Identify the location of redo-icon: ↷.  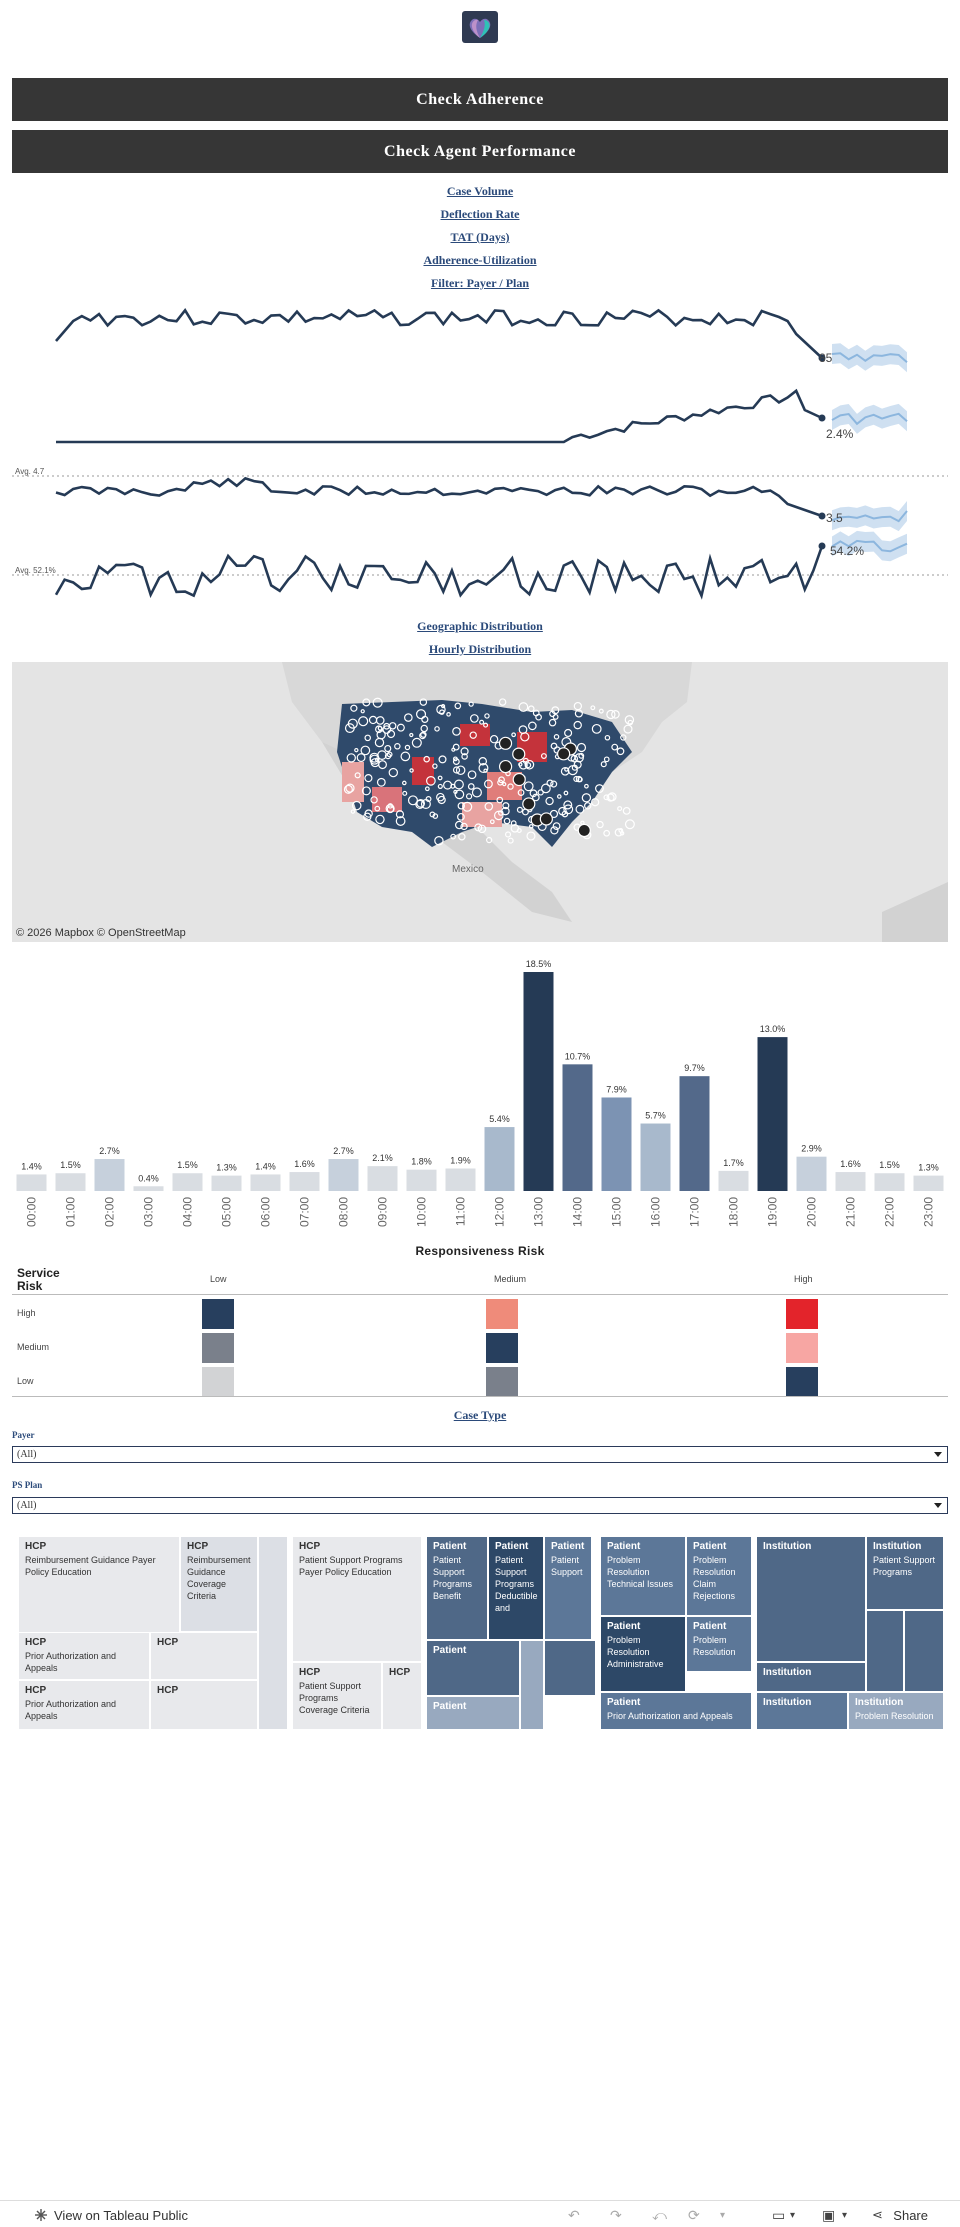
(616, 2215).